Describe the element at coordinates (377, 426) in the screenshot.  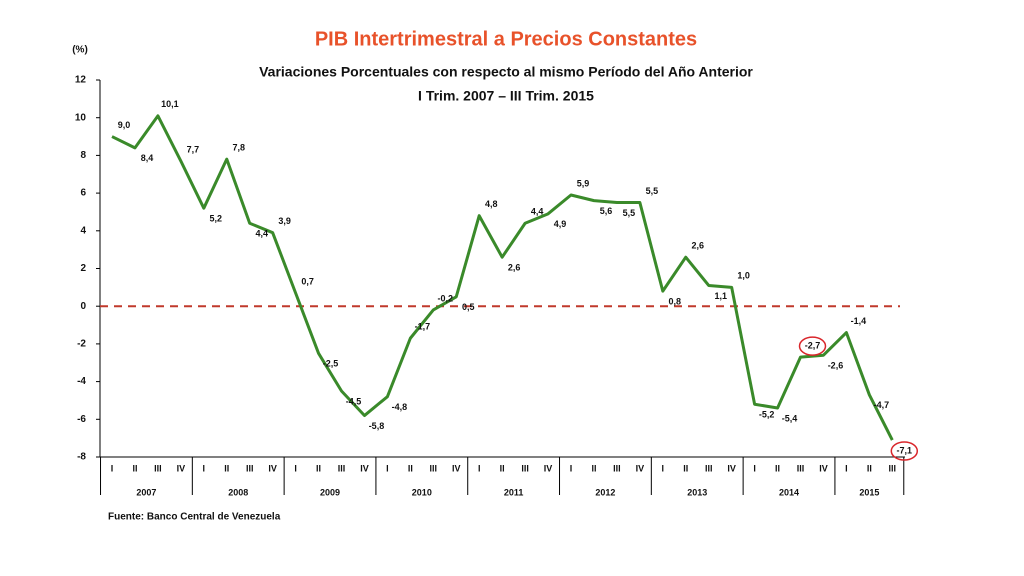
I see `data-label: -5,8` at that location.